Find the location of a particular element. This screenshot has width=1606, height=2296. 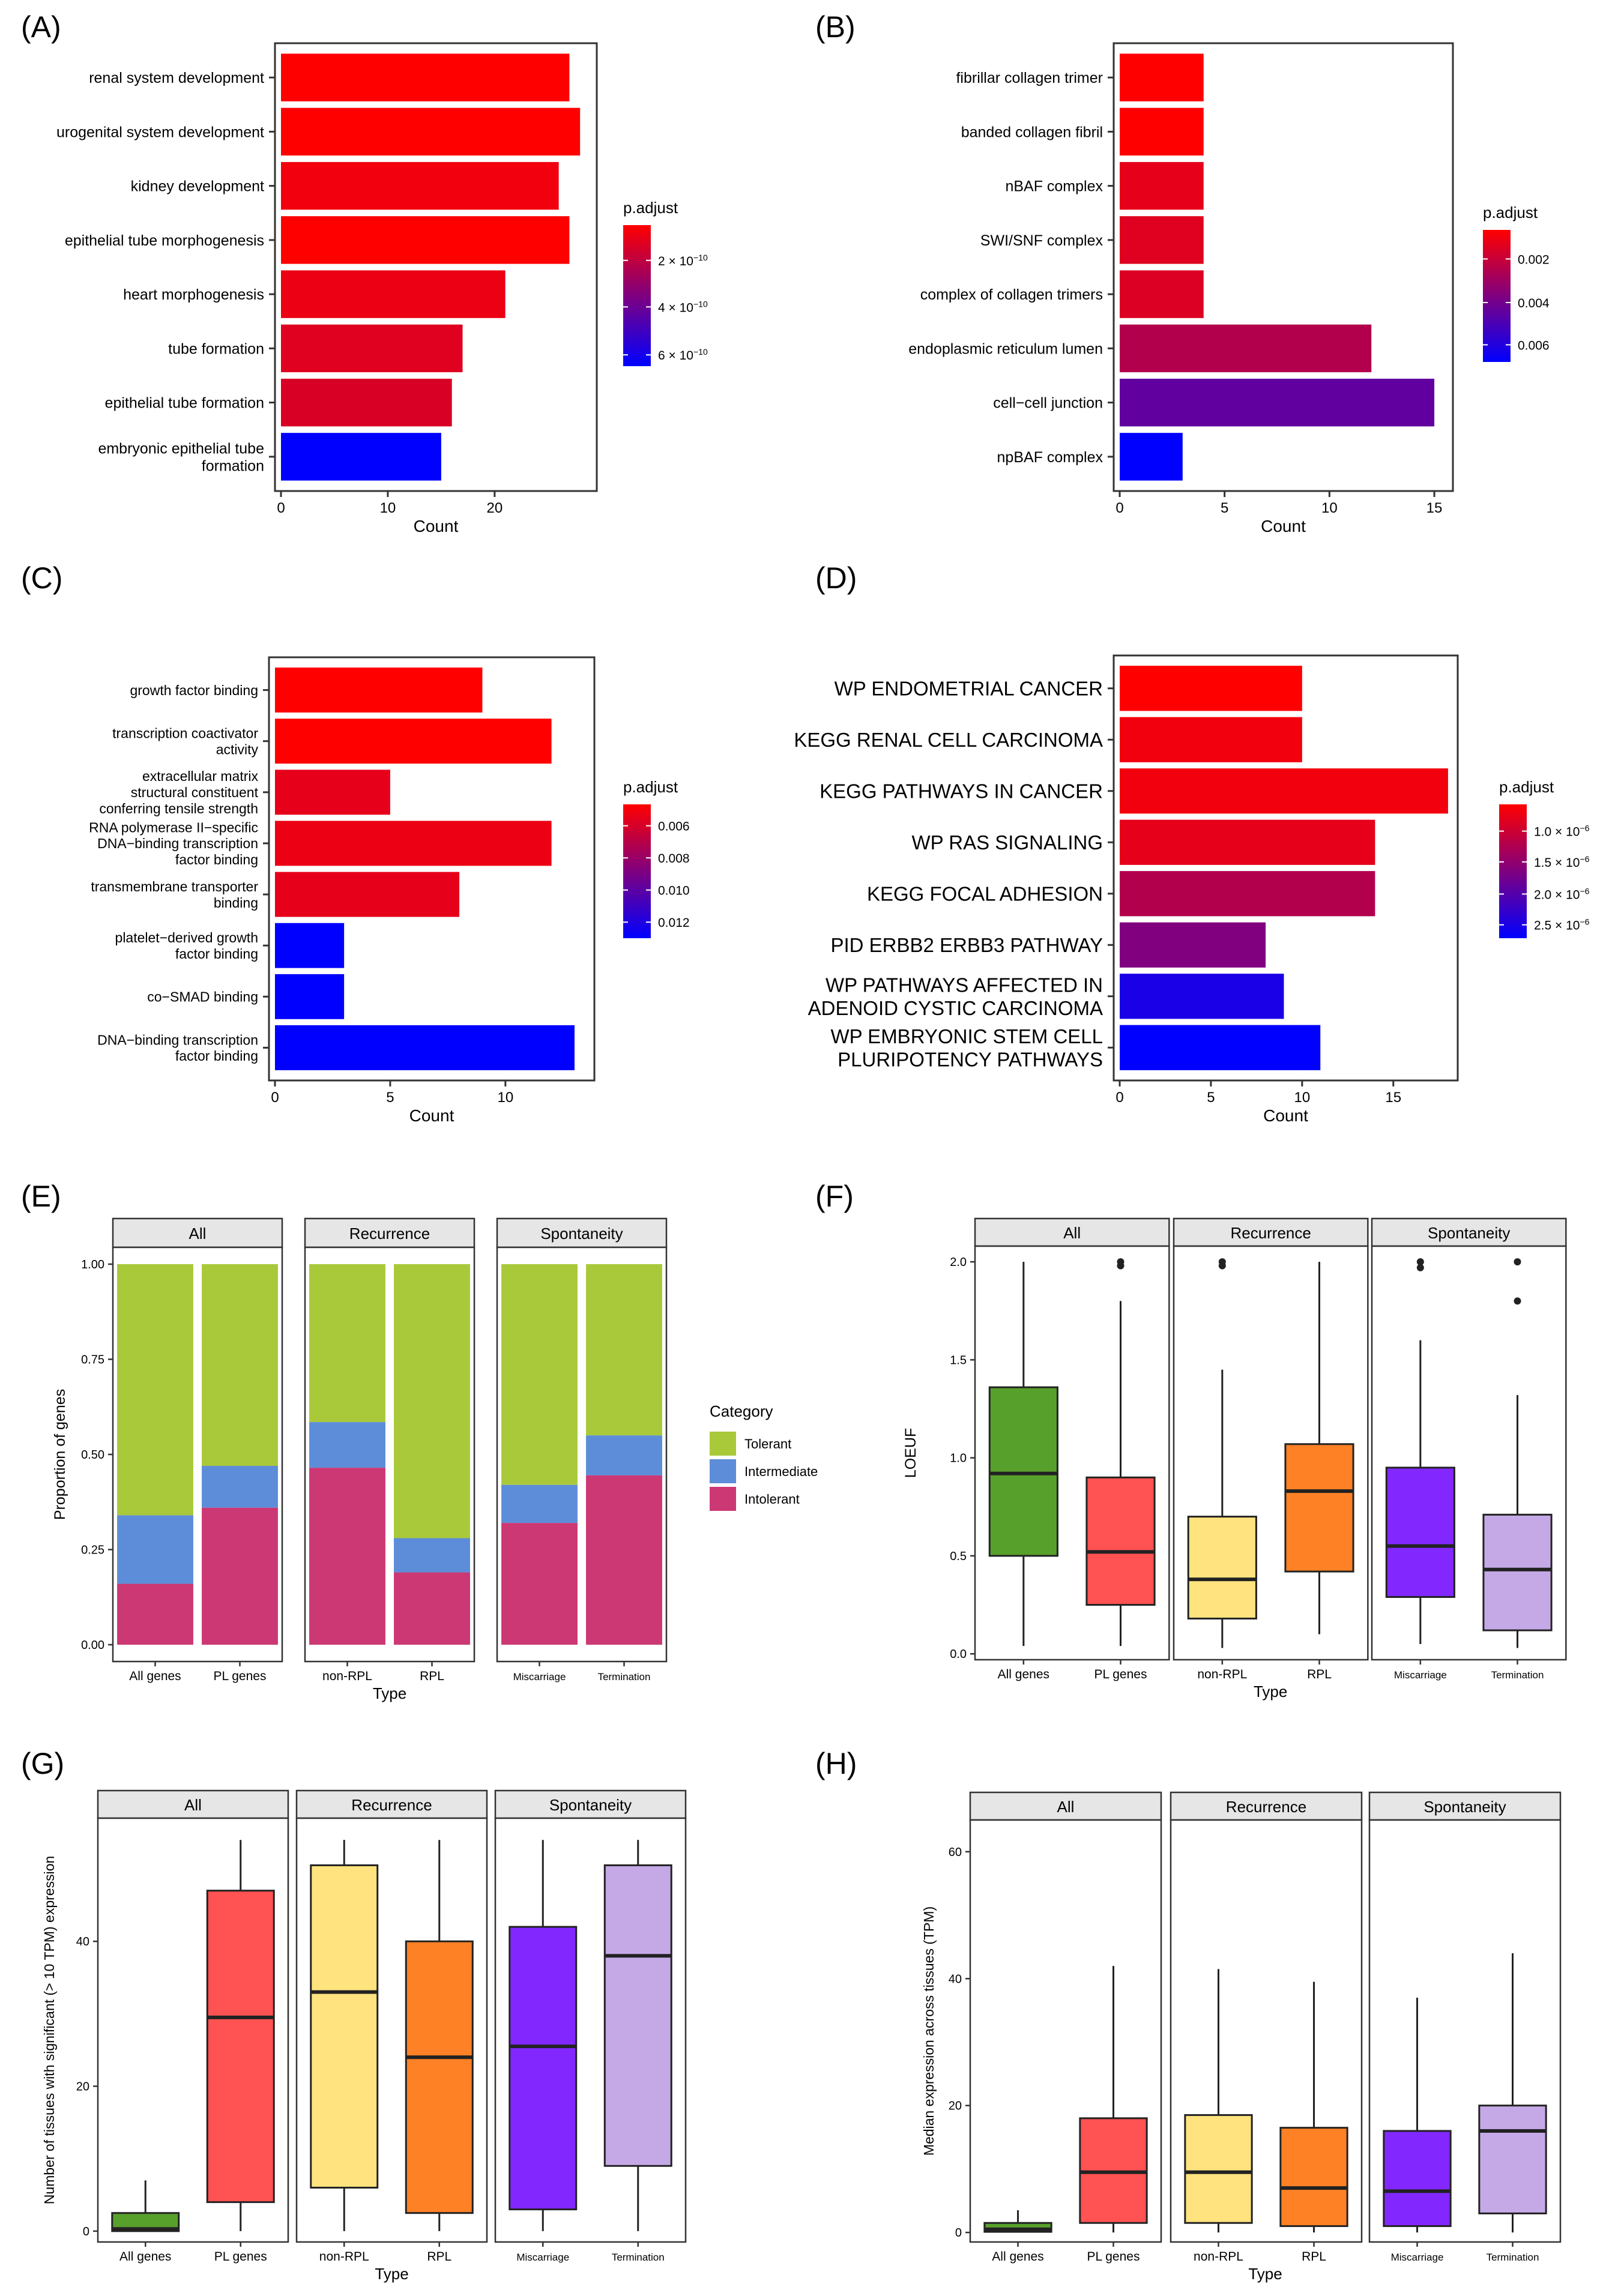

legend-label: 0.004 is located at coordinates (1534, 303).